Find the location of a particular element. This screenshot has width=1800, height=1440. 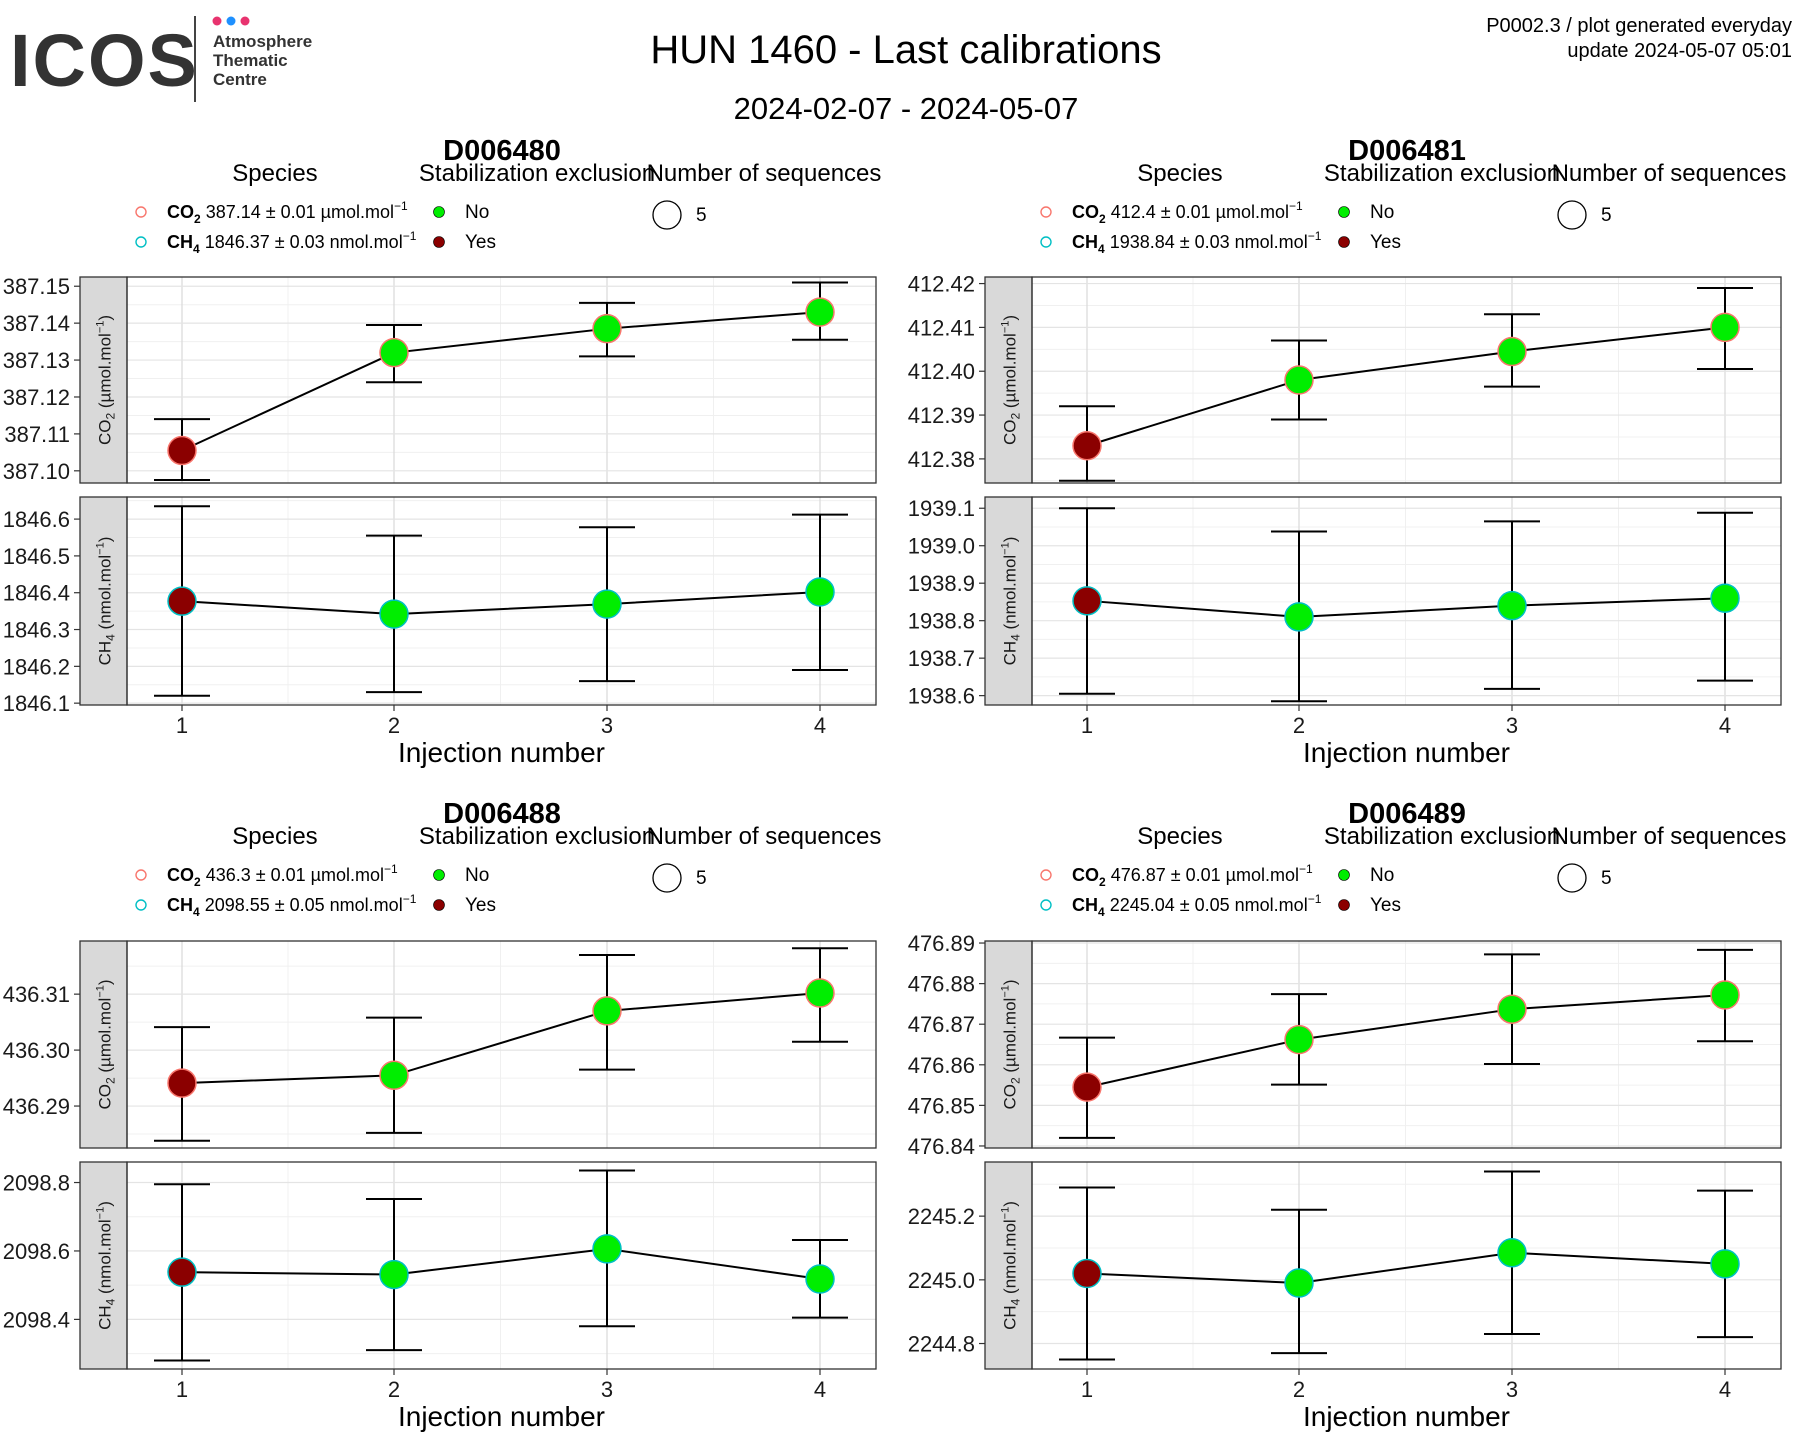

facet-exponent: −1 is located at coordinates (101, 548).